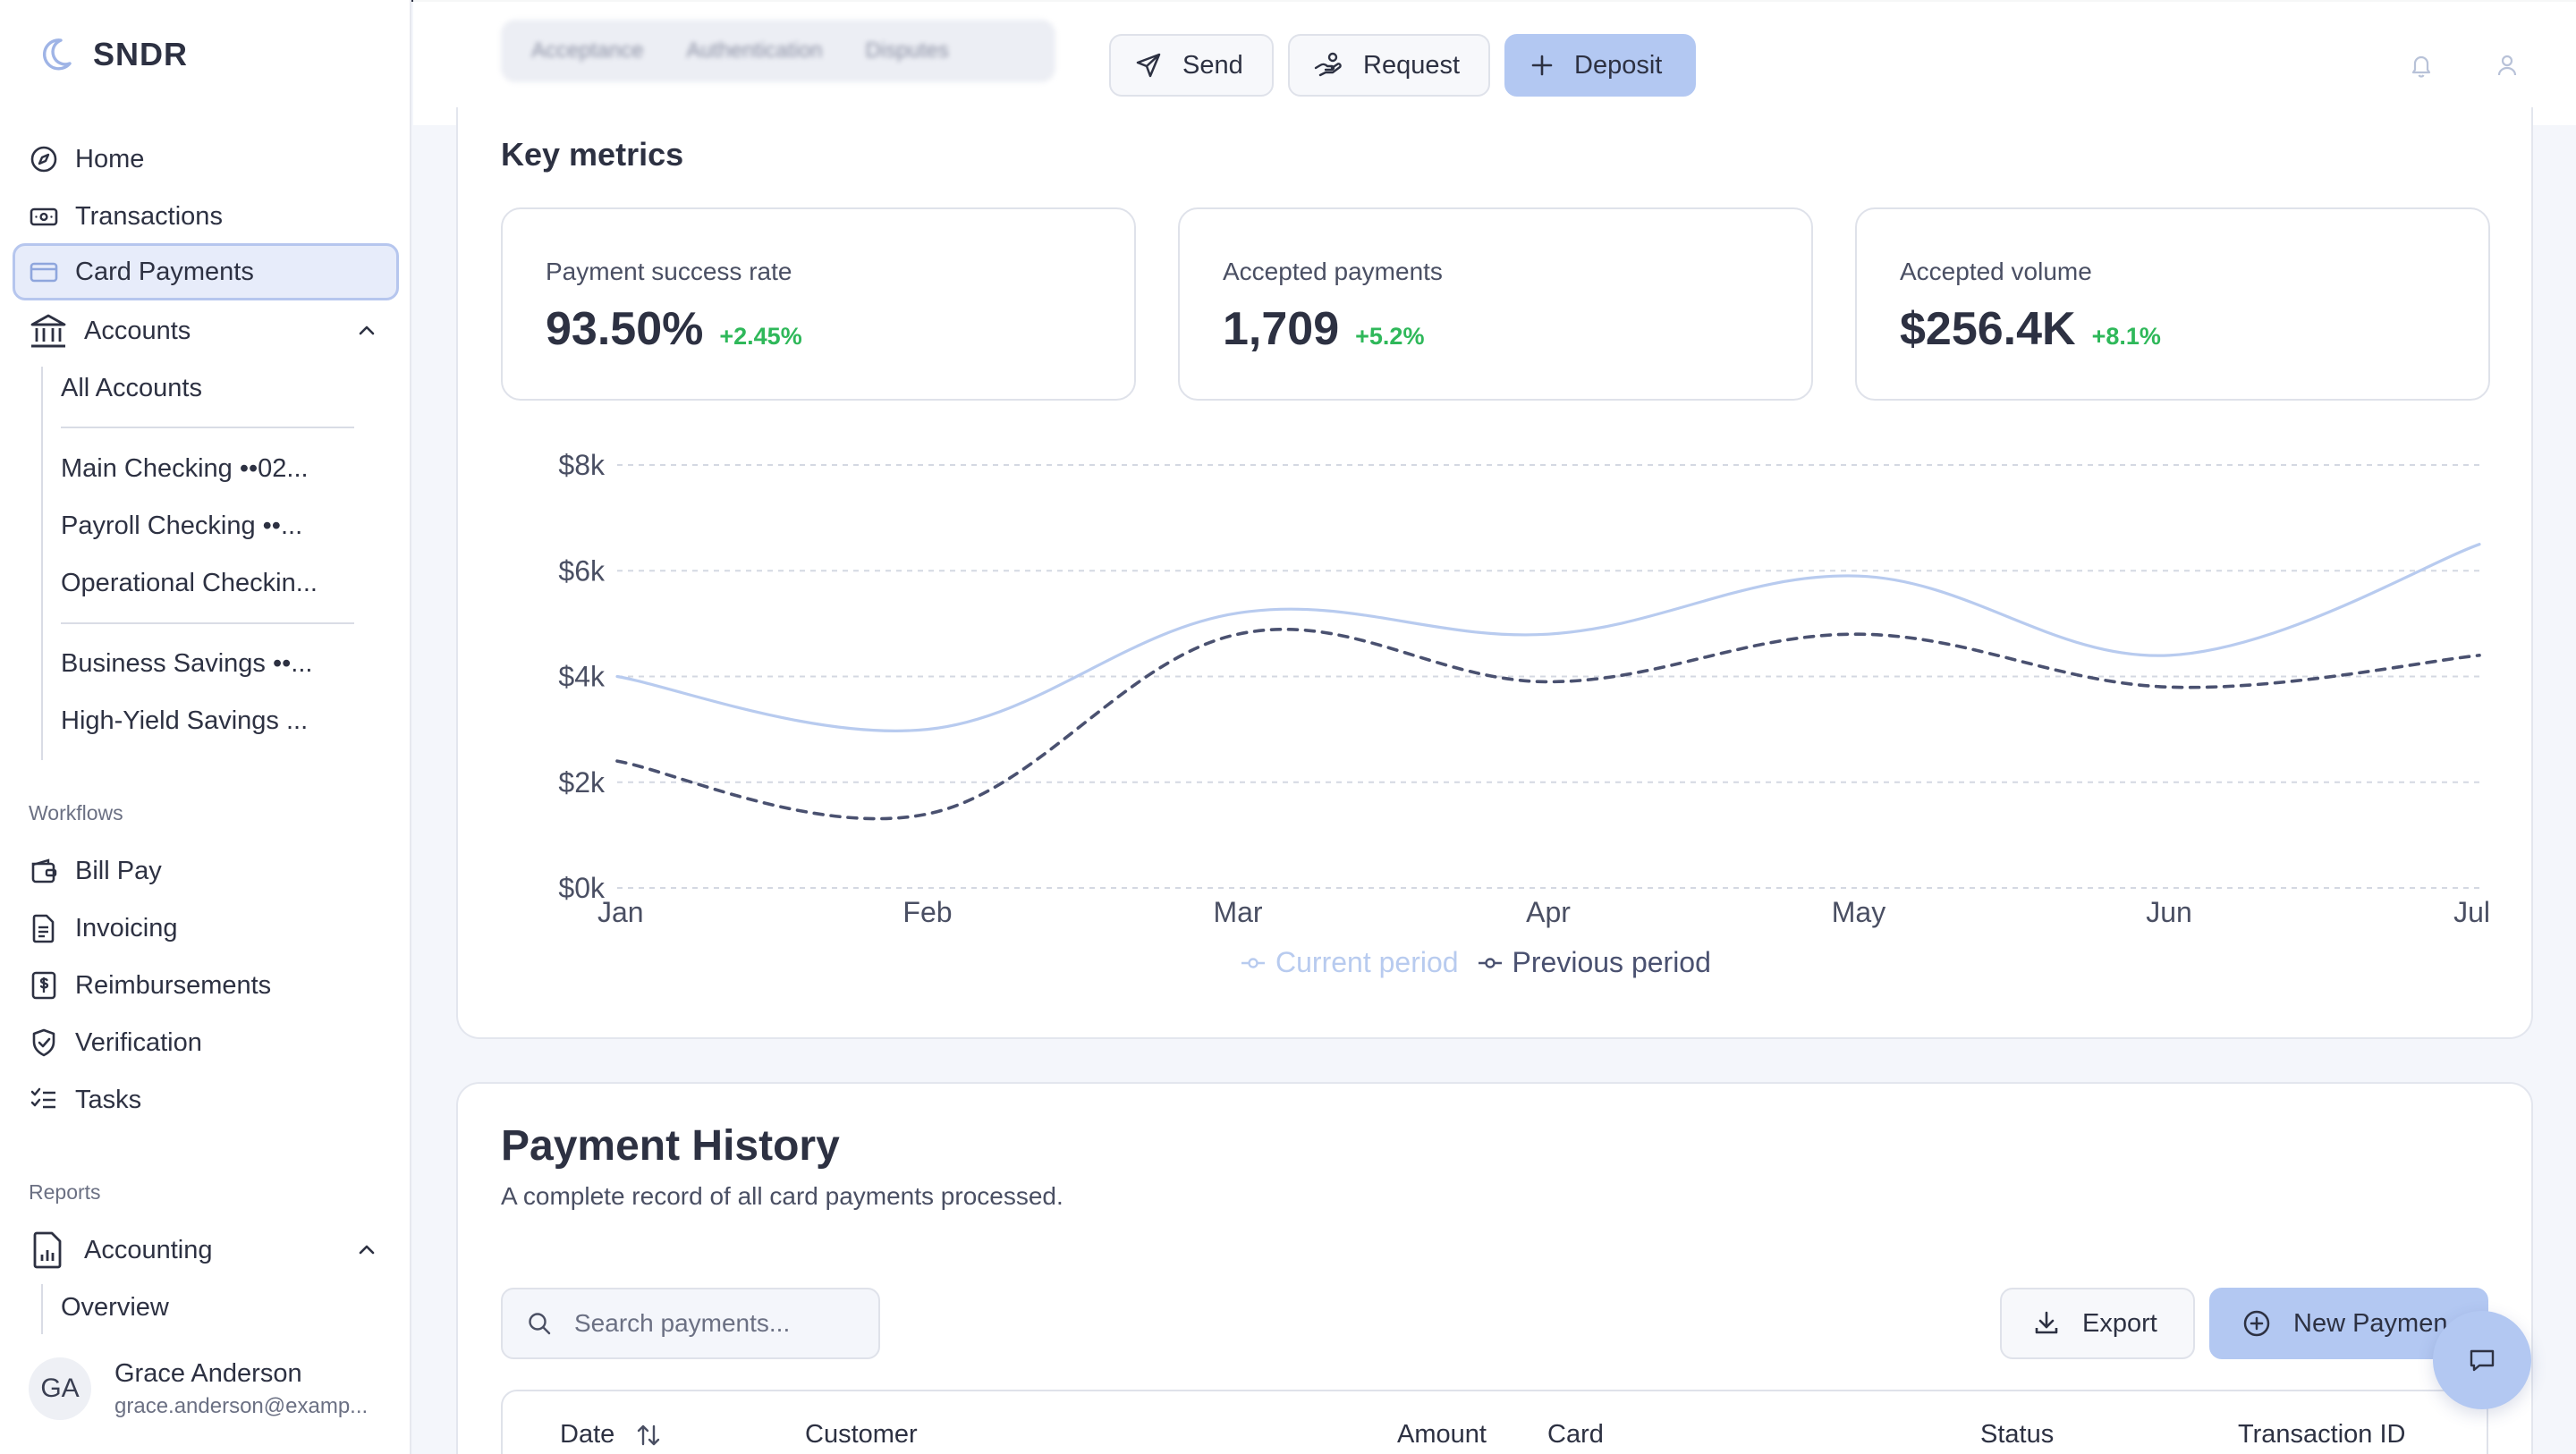 The image size is (2576, 1454). I want to click on sort-icon, so click(648, 1435).